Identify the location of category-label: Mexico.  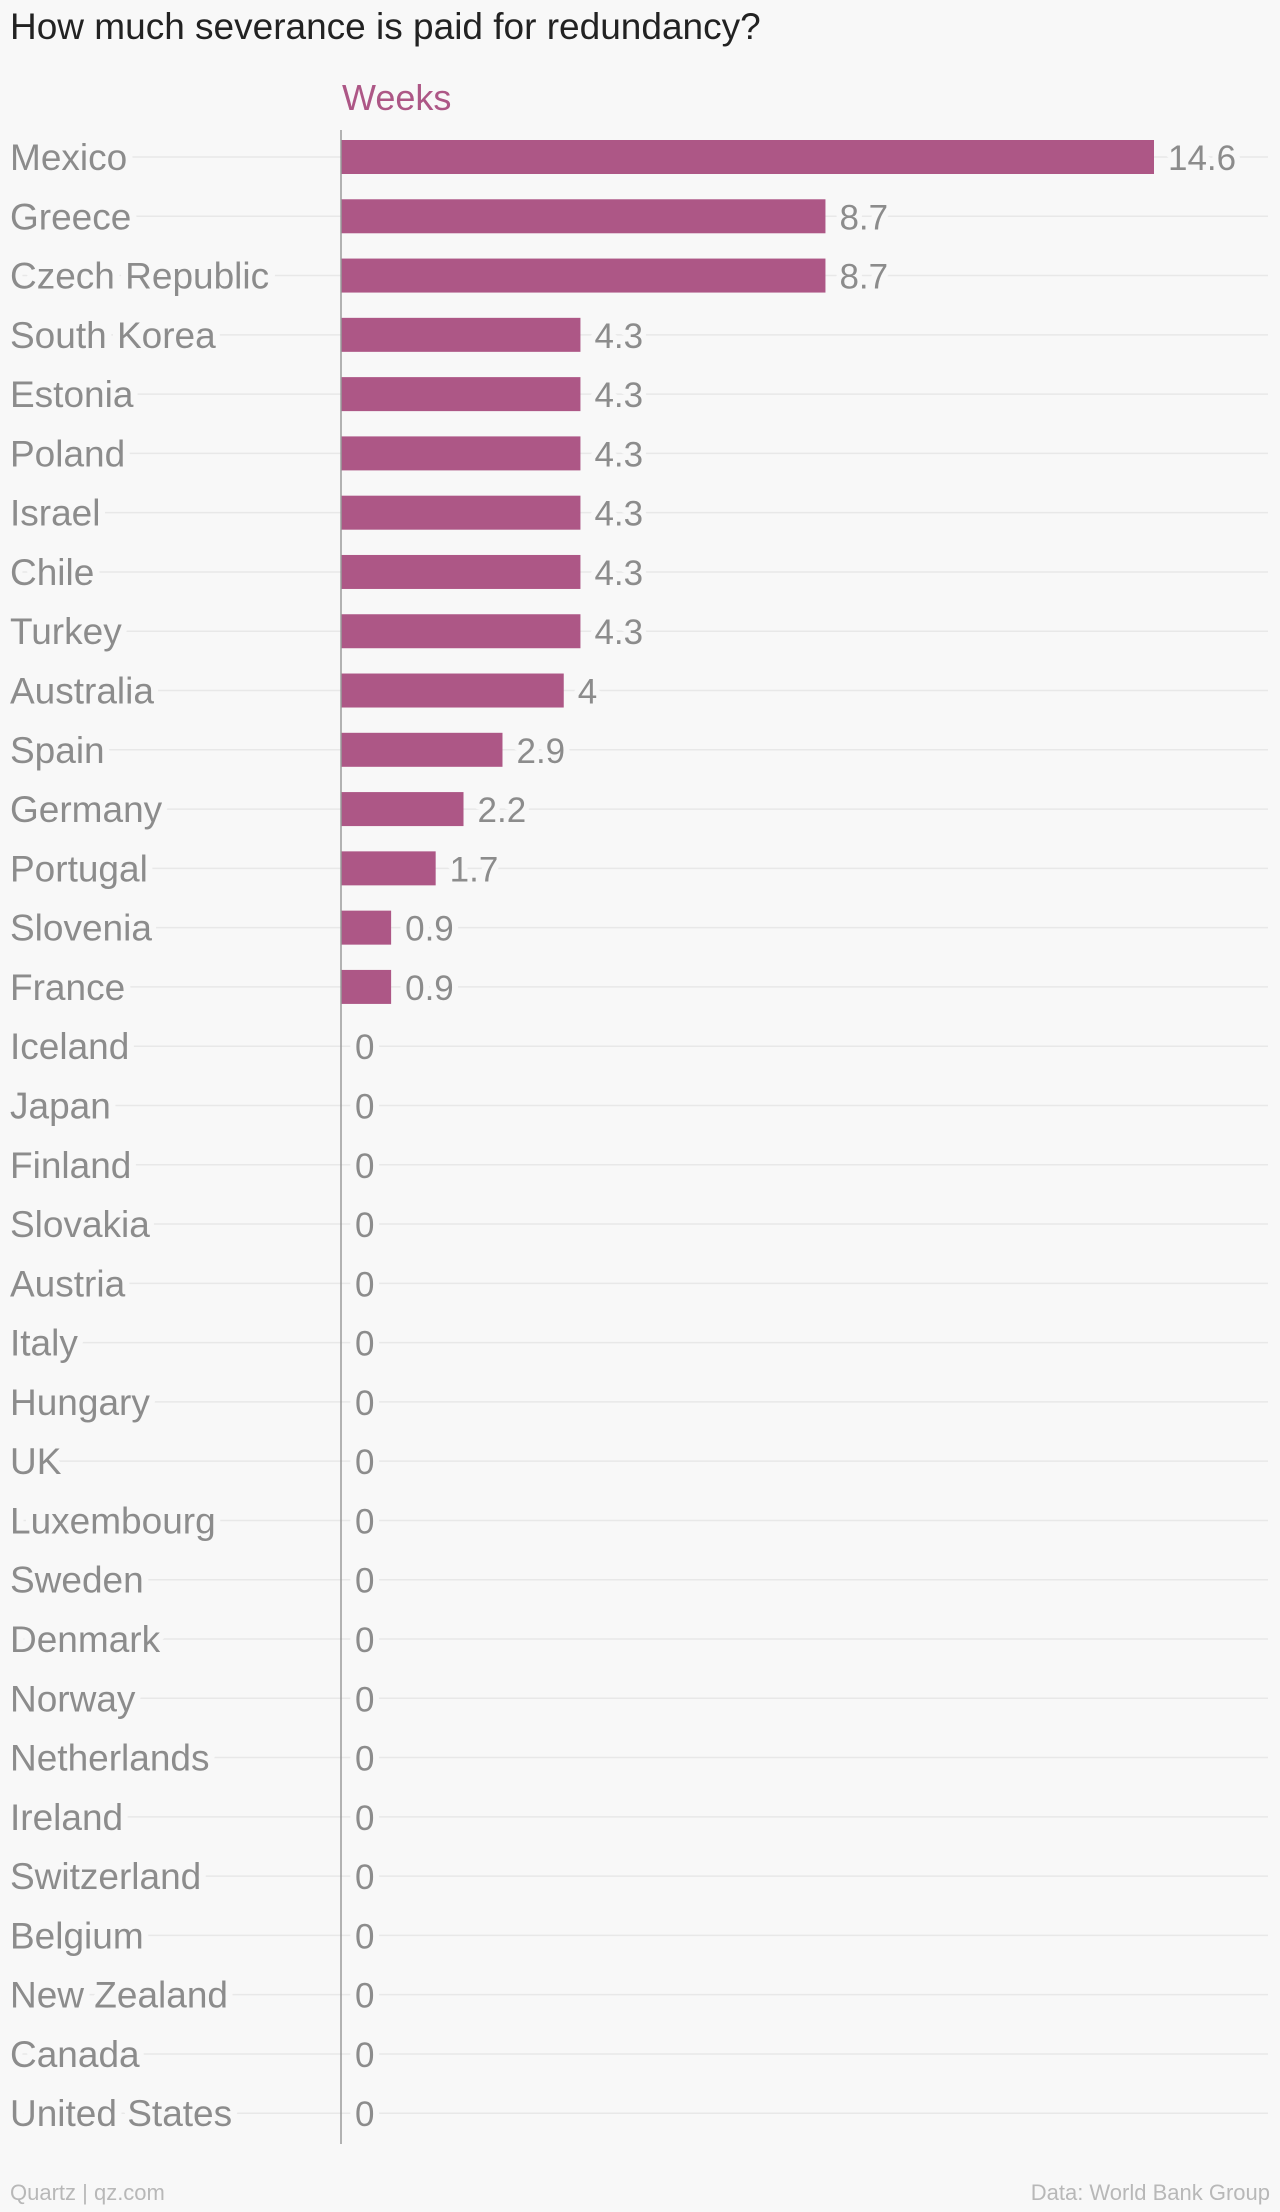
(68, 157).